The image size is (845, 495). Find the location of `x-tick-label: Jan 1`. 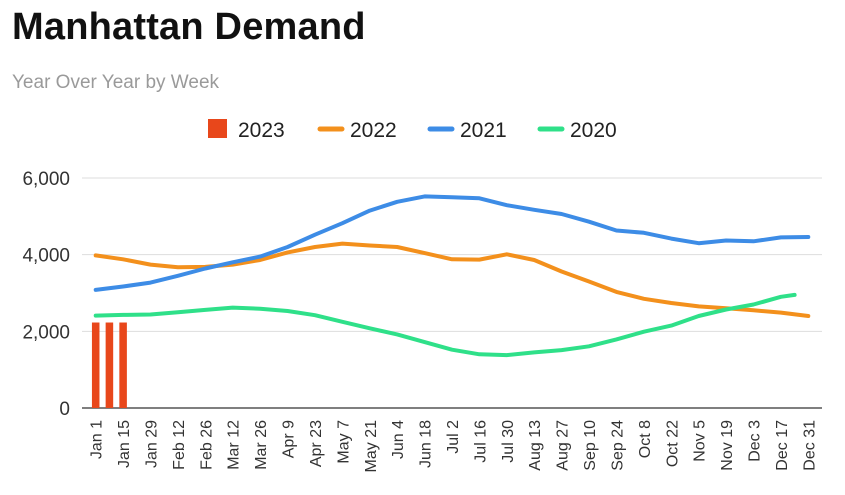

x-tick-label: Jan 1 is located at coordinates (97, 439).